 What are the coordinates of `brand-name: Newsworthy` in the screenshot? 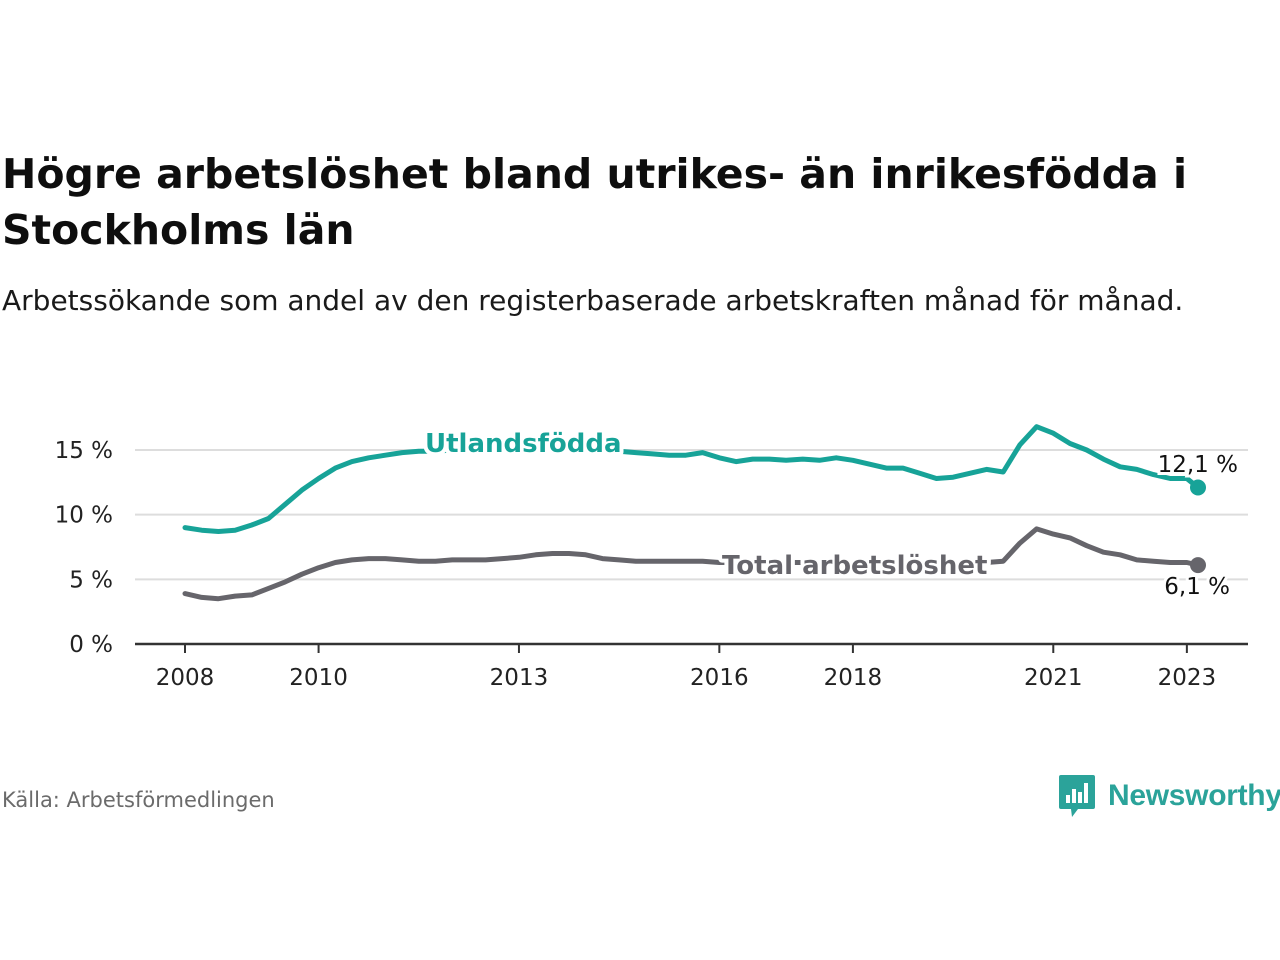 It's located at (1194, 795).